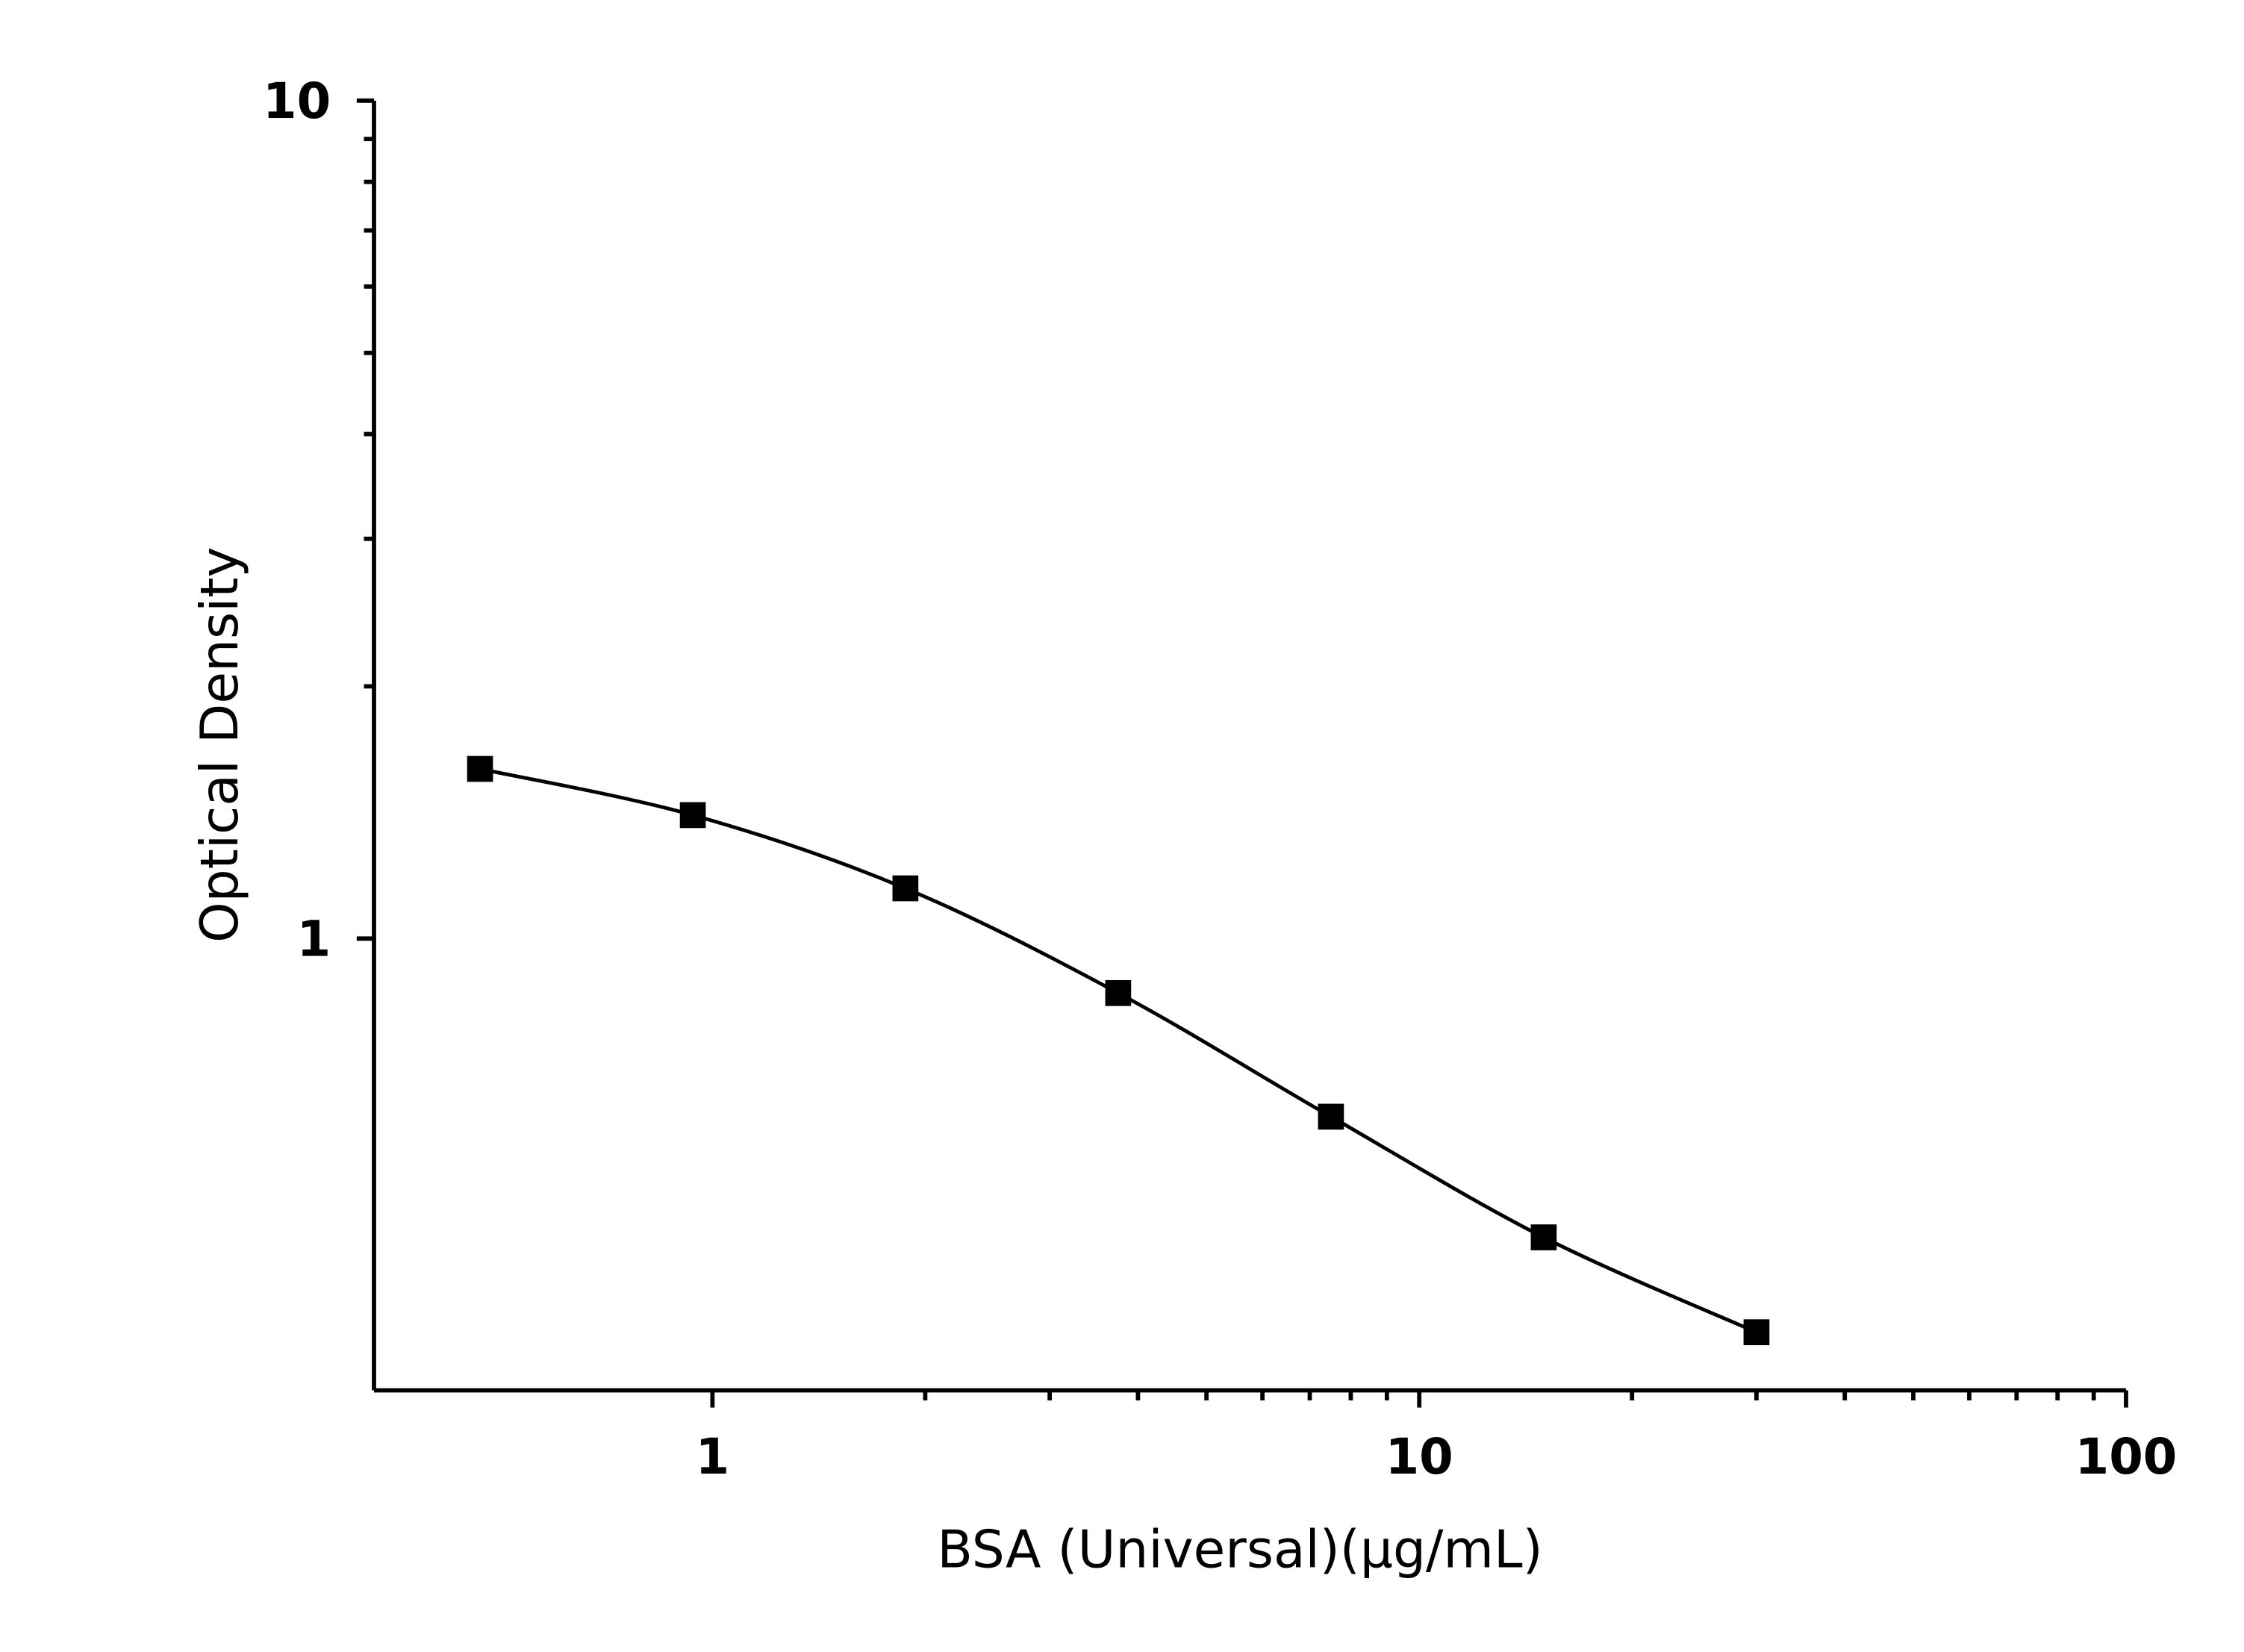  What do you see at coordinates (314, 939) in the screenshot?
I see `y-tick-label: 1` at bounding box center [314, 939].